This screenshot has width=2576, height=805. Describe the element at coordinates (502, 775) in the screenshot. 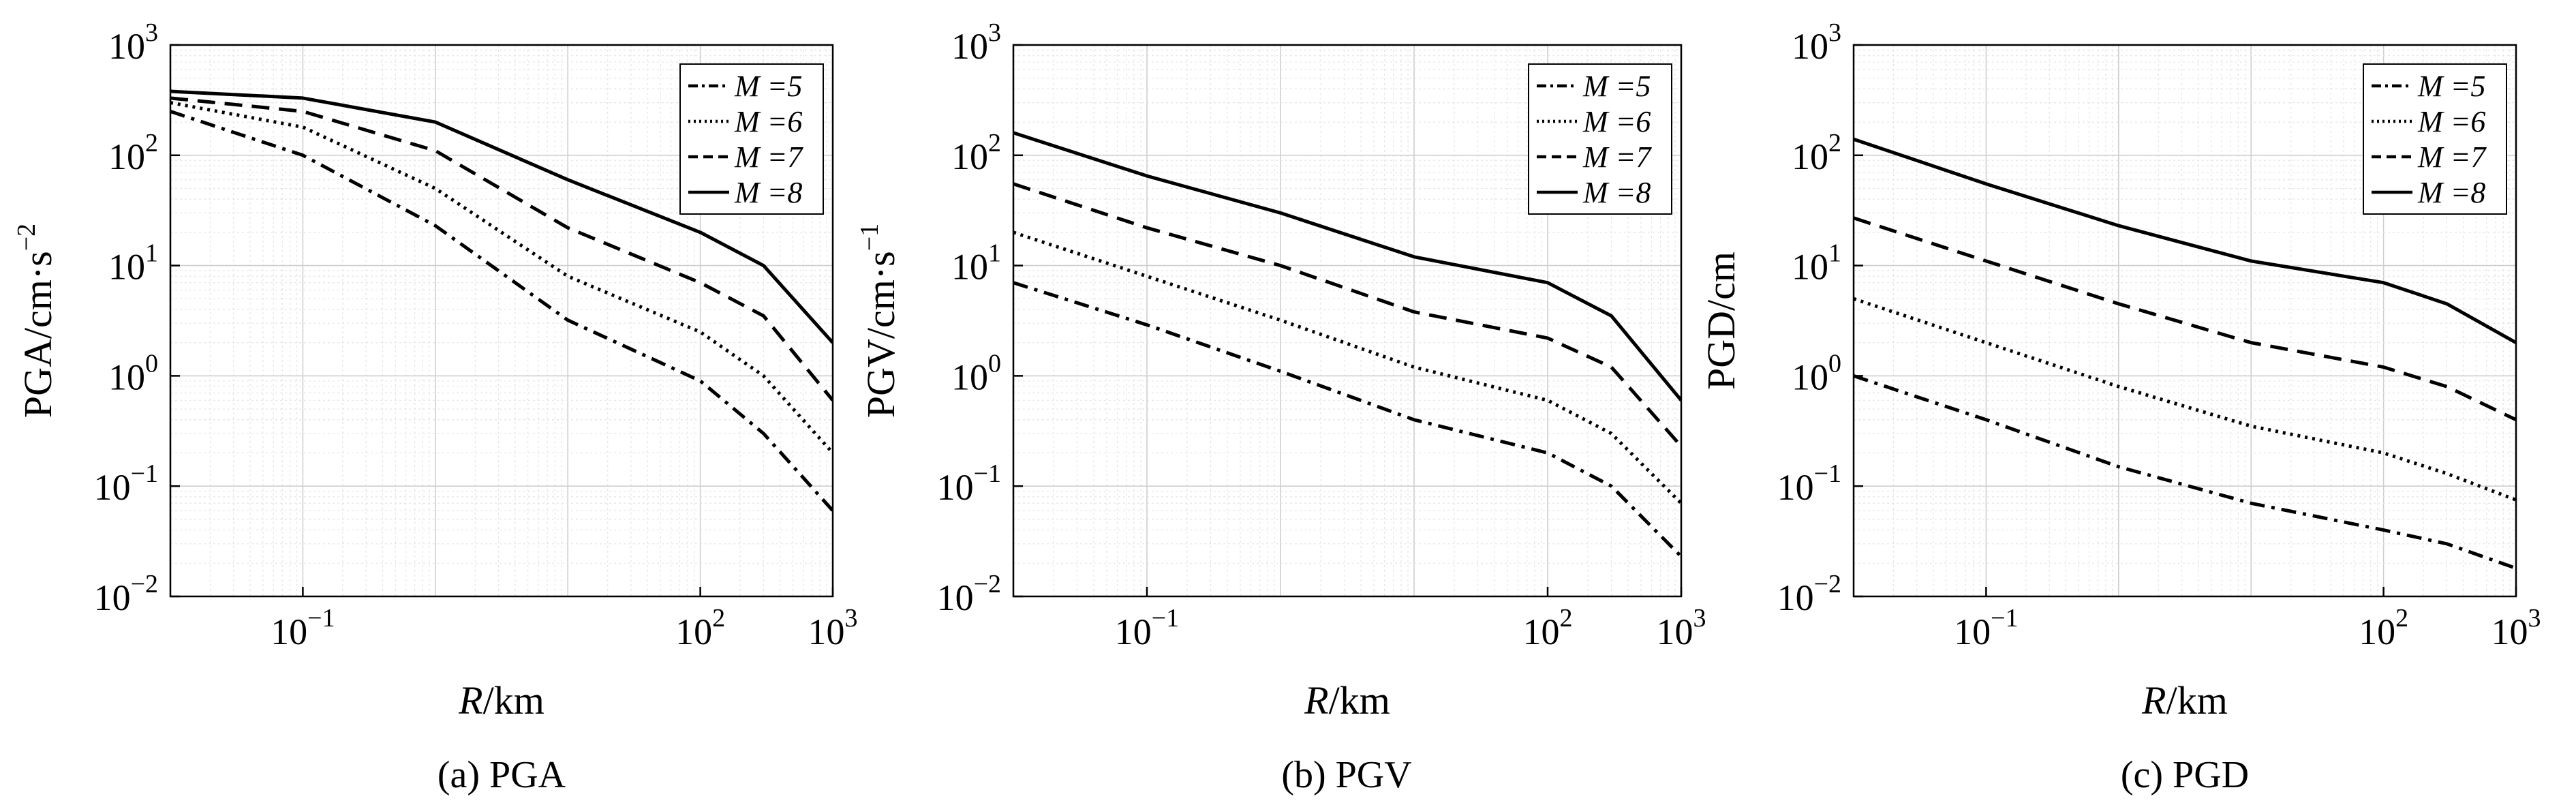

I see `panel-caption: (a) PGA` at that location.